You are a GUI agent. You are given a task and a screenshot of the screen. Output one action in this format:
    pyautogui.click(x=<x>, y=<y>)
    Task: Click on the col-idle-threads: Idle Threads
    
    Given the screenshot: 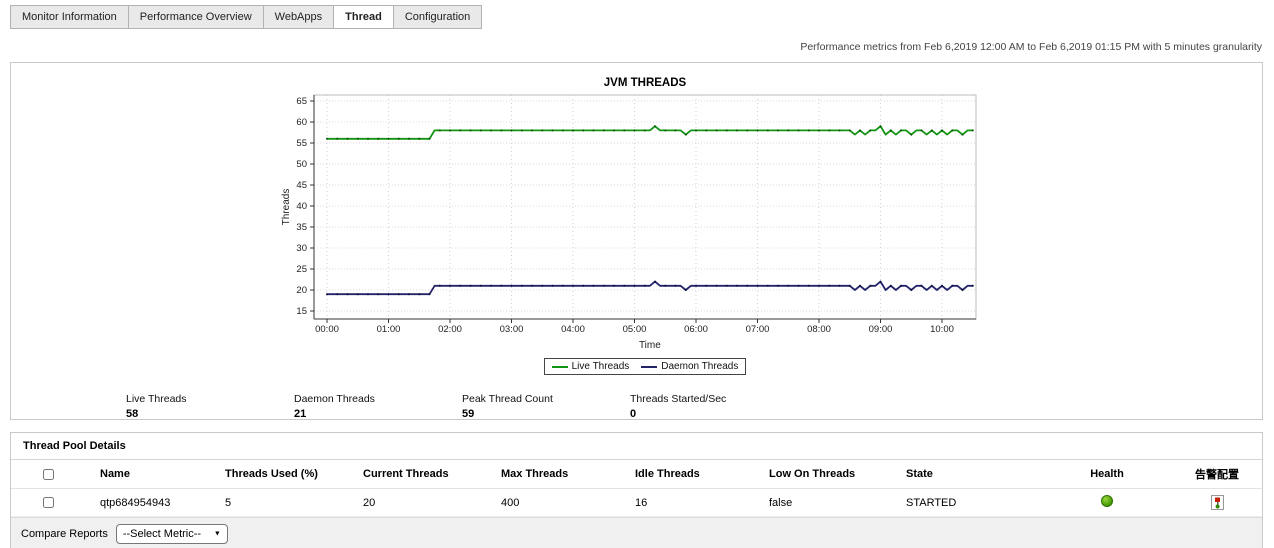 What is the action you would take?
    pyautogui.click(x=667, y=474)
    